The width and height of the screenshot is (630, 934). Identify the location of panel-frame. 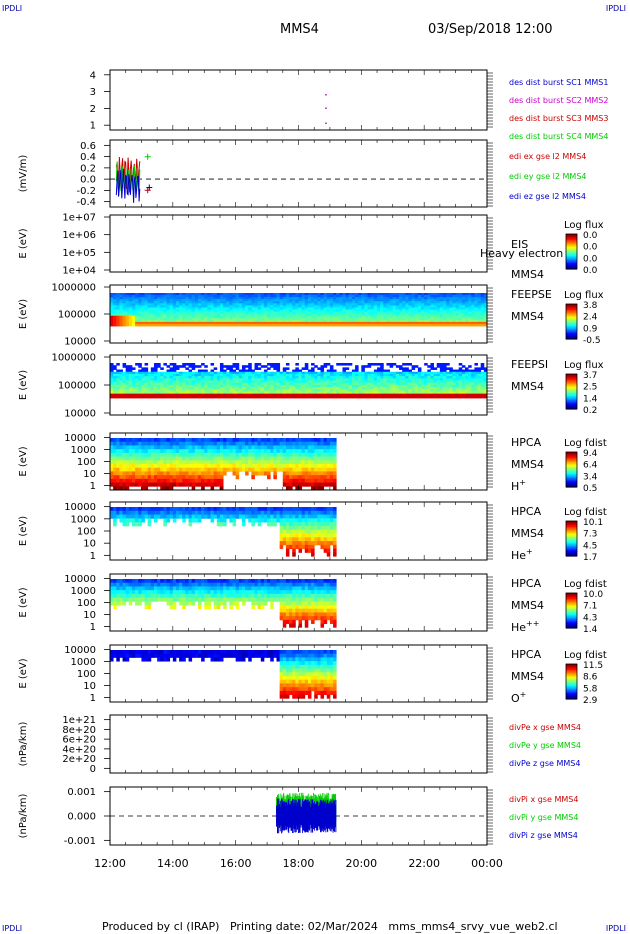
(298, 100).